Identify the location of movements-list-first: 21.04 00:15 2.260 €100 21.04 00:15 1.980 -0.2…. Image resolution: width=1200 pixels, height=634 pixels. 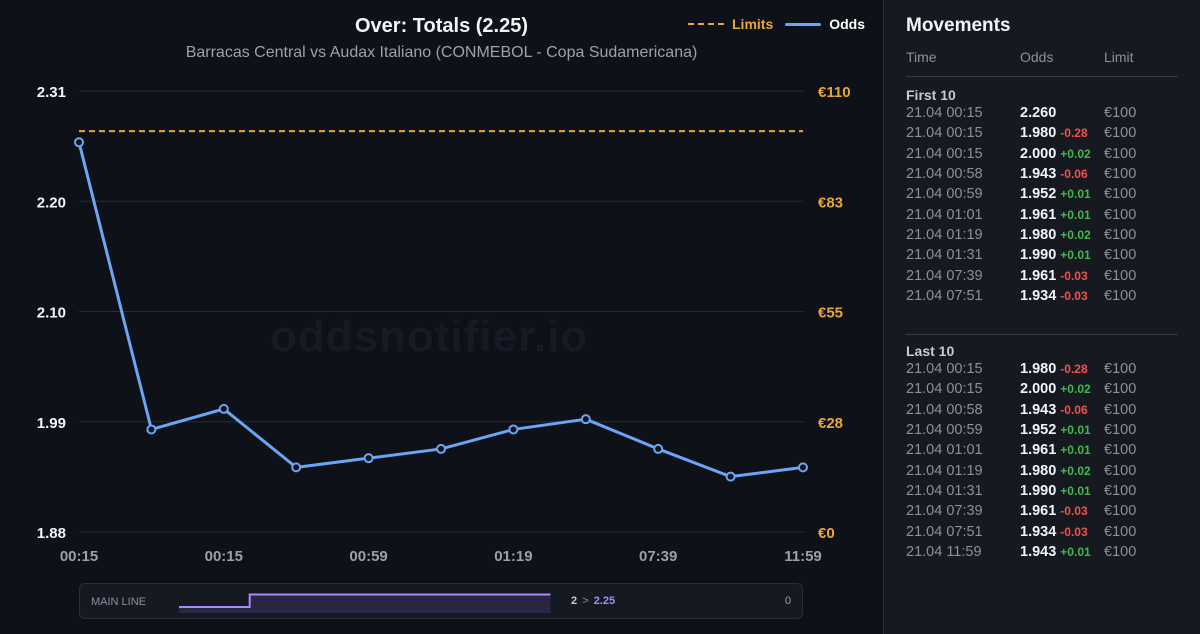
(1042, 206).